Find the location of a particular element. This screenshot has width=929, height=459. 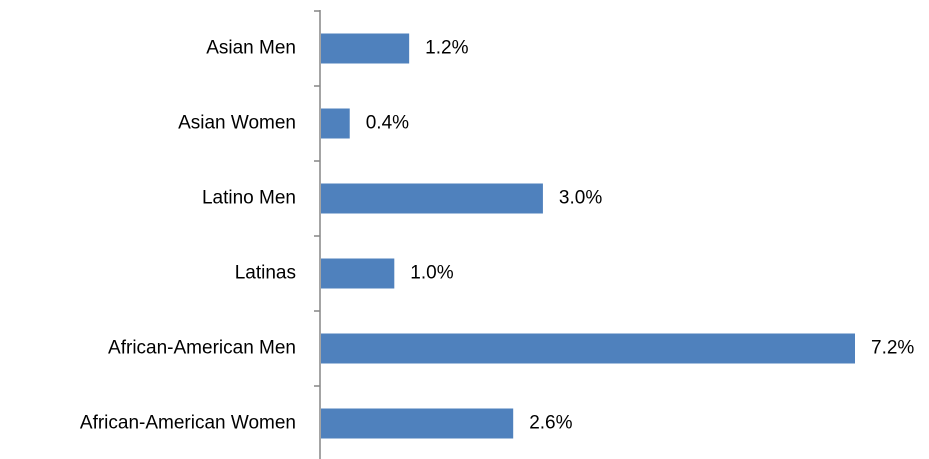

category-label: Asian Women is located at coordinates (237, 123).